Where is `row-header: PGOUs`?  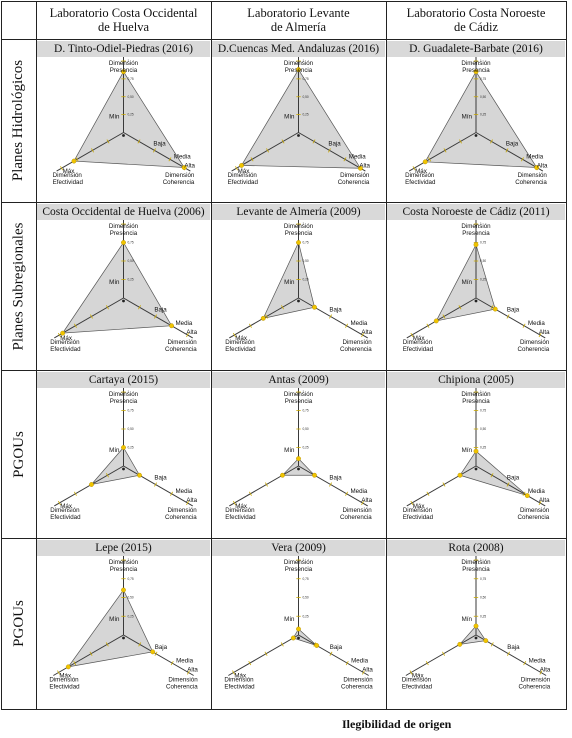
row-header: PGOUs is located at coordinates (19, 623).